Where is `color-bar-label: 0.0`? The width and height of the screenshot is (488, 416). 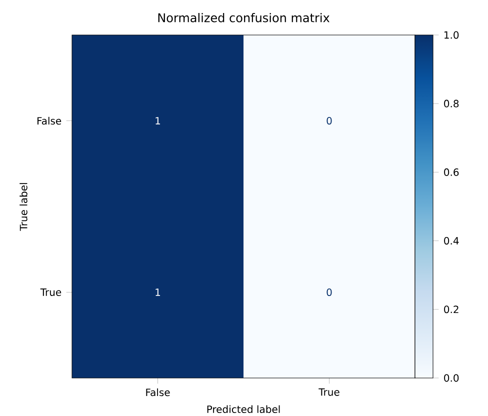
color-bar-label: 0.0 is located at coordinates (451, 378).